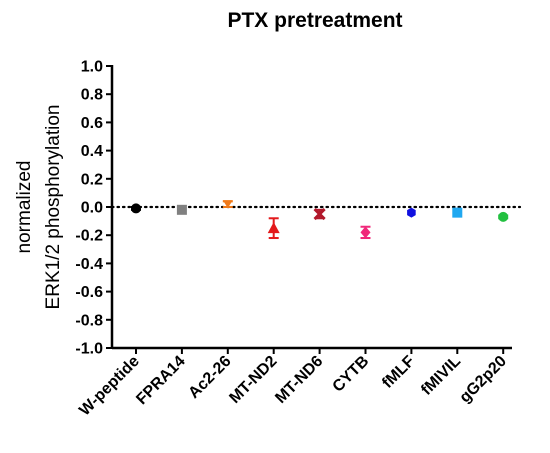 Image resolution: width=550 pixels, height=453 pixels. I want to click on data-point-gg2p20, so click(503, 216).